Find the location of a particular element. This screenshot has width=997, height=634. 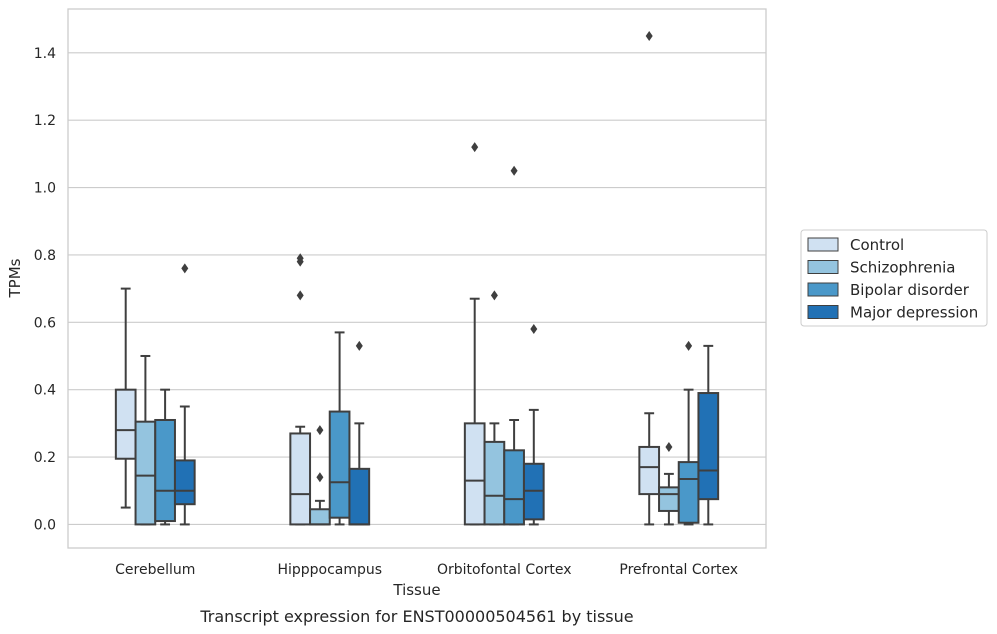

legend-label: Control is located at coordinates (877, 245).